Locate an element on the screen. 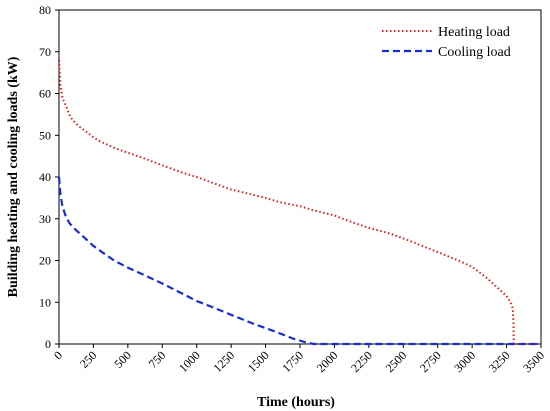 This screenshot has height=411, width=550. y-tick-label: 20 is located at coordinates (45, 261).